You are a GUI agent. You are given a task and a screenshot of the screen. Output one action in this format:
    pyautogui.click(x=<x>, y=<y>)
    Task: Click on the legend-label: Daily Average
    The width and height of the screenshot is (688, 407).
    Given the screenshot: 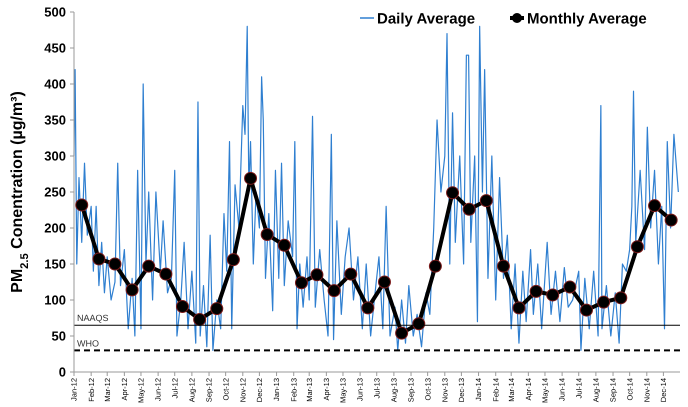 What is the action you would take?
    pyautogui.click(x=426, y=19)
    